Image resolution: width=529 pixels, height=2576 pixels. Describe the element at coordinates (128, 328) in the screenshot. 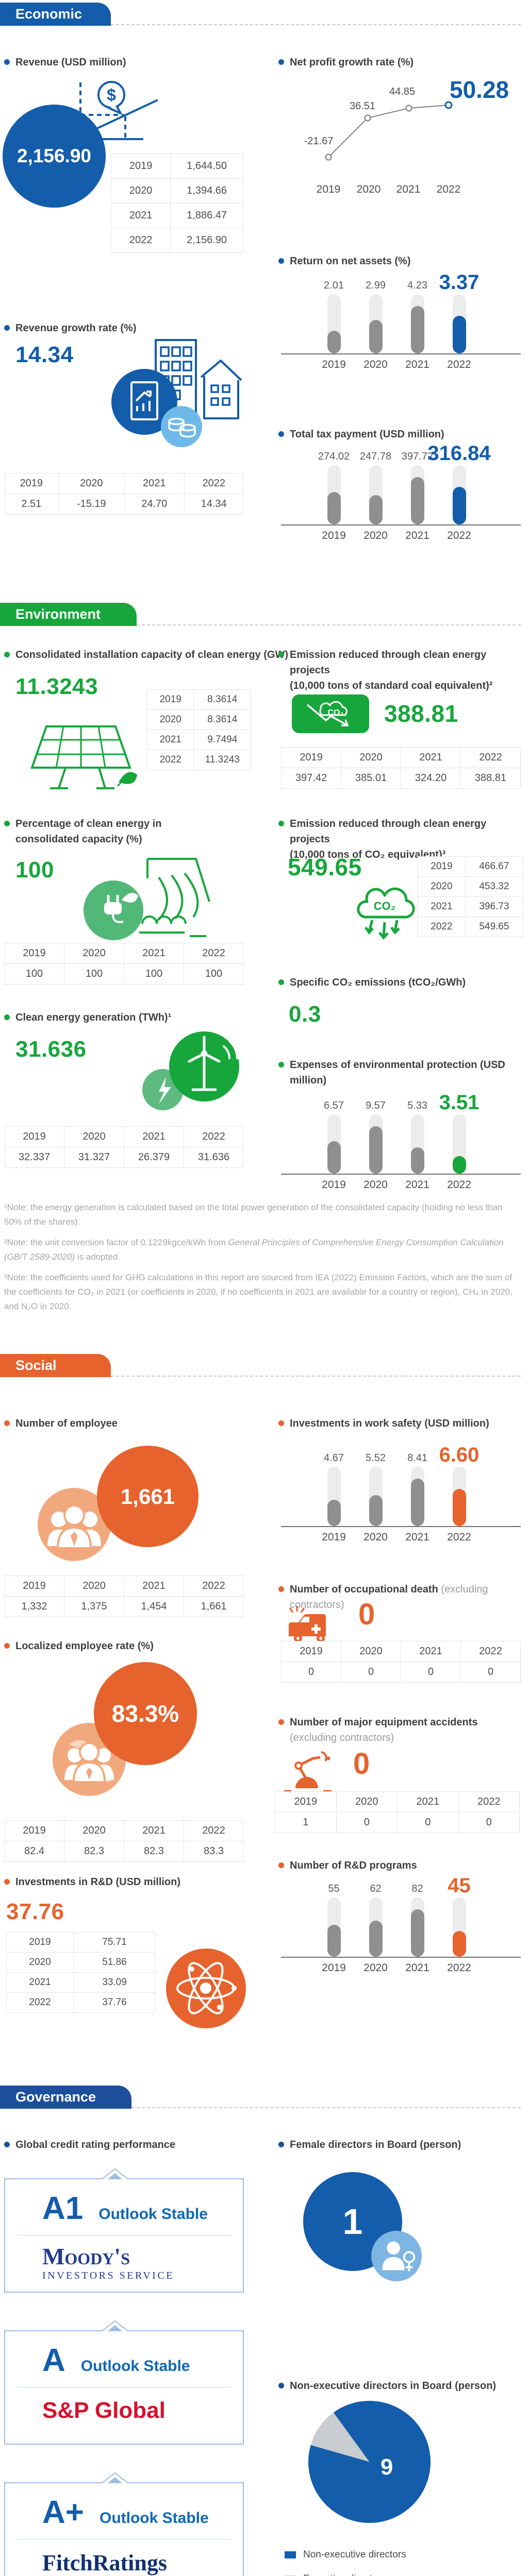

I see `revenue-growth-label: Revenue growth rate (%)` at that location.